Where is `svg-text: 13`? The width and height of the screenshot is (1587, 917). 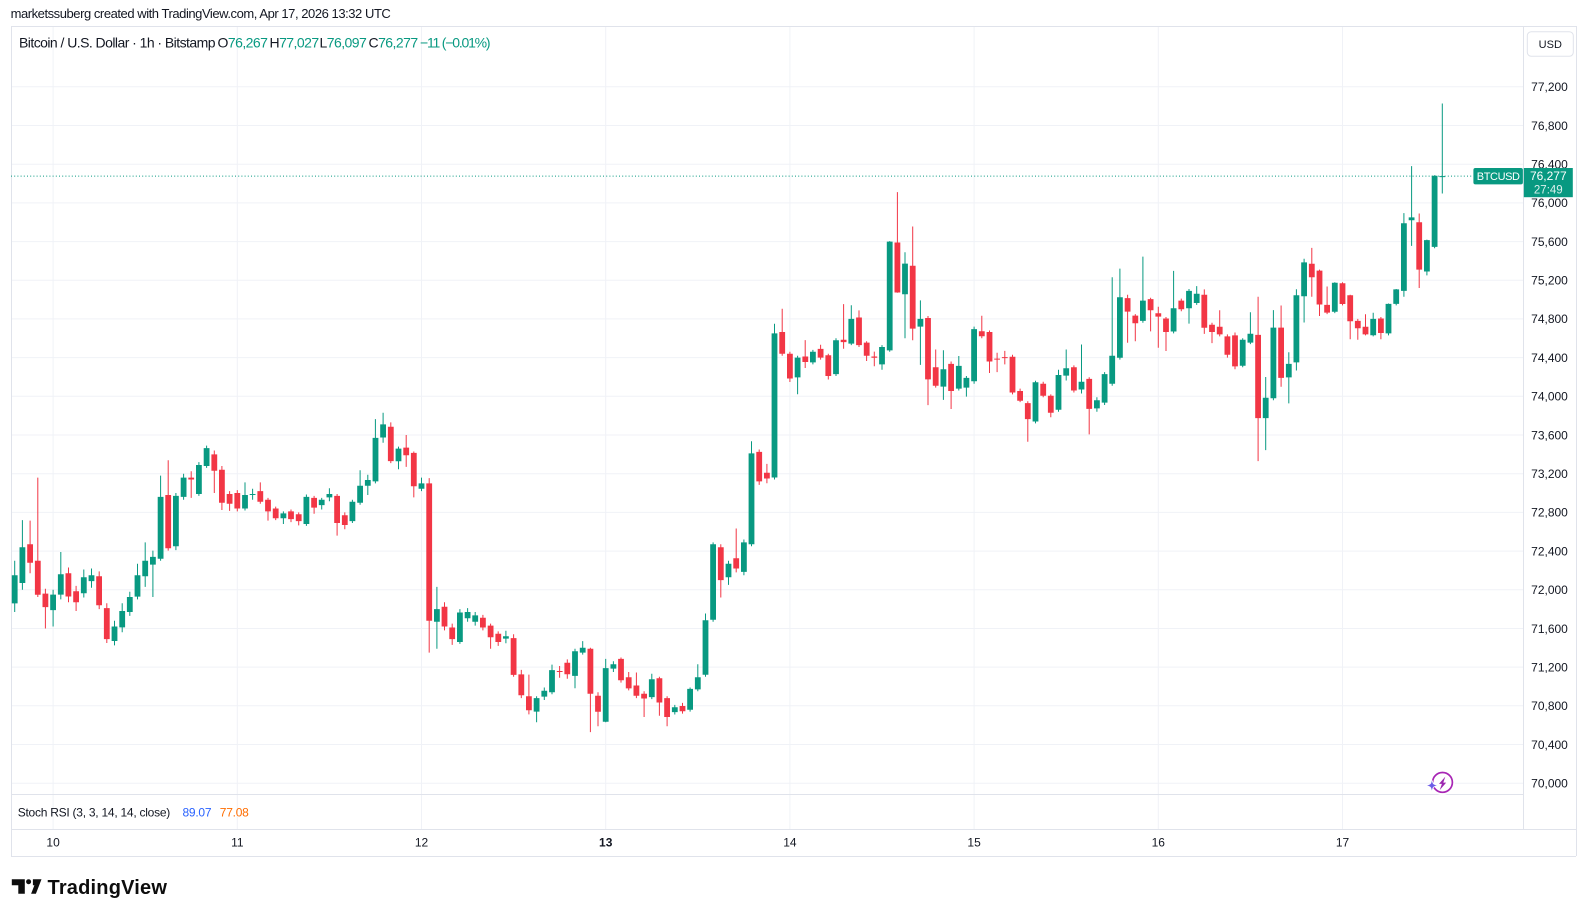 svg-text: 13 is located at coordinates (606, 843).